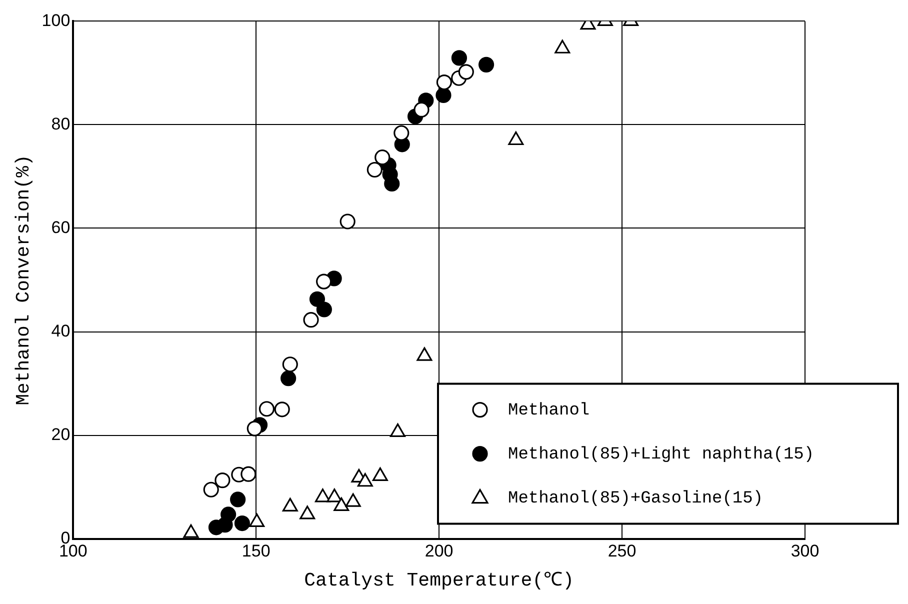 Image resolution: width=908 pixels, height=604 pixels. What do you see at coordinates (60, 434) in the screenshot?
I see `y-tick-label: 20` at bounding box center [60, 434].